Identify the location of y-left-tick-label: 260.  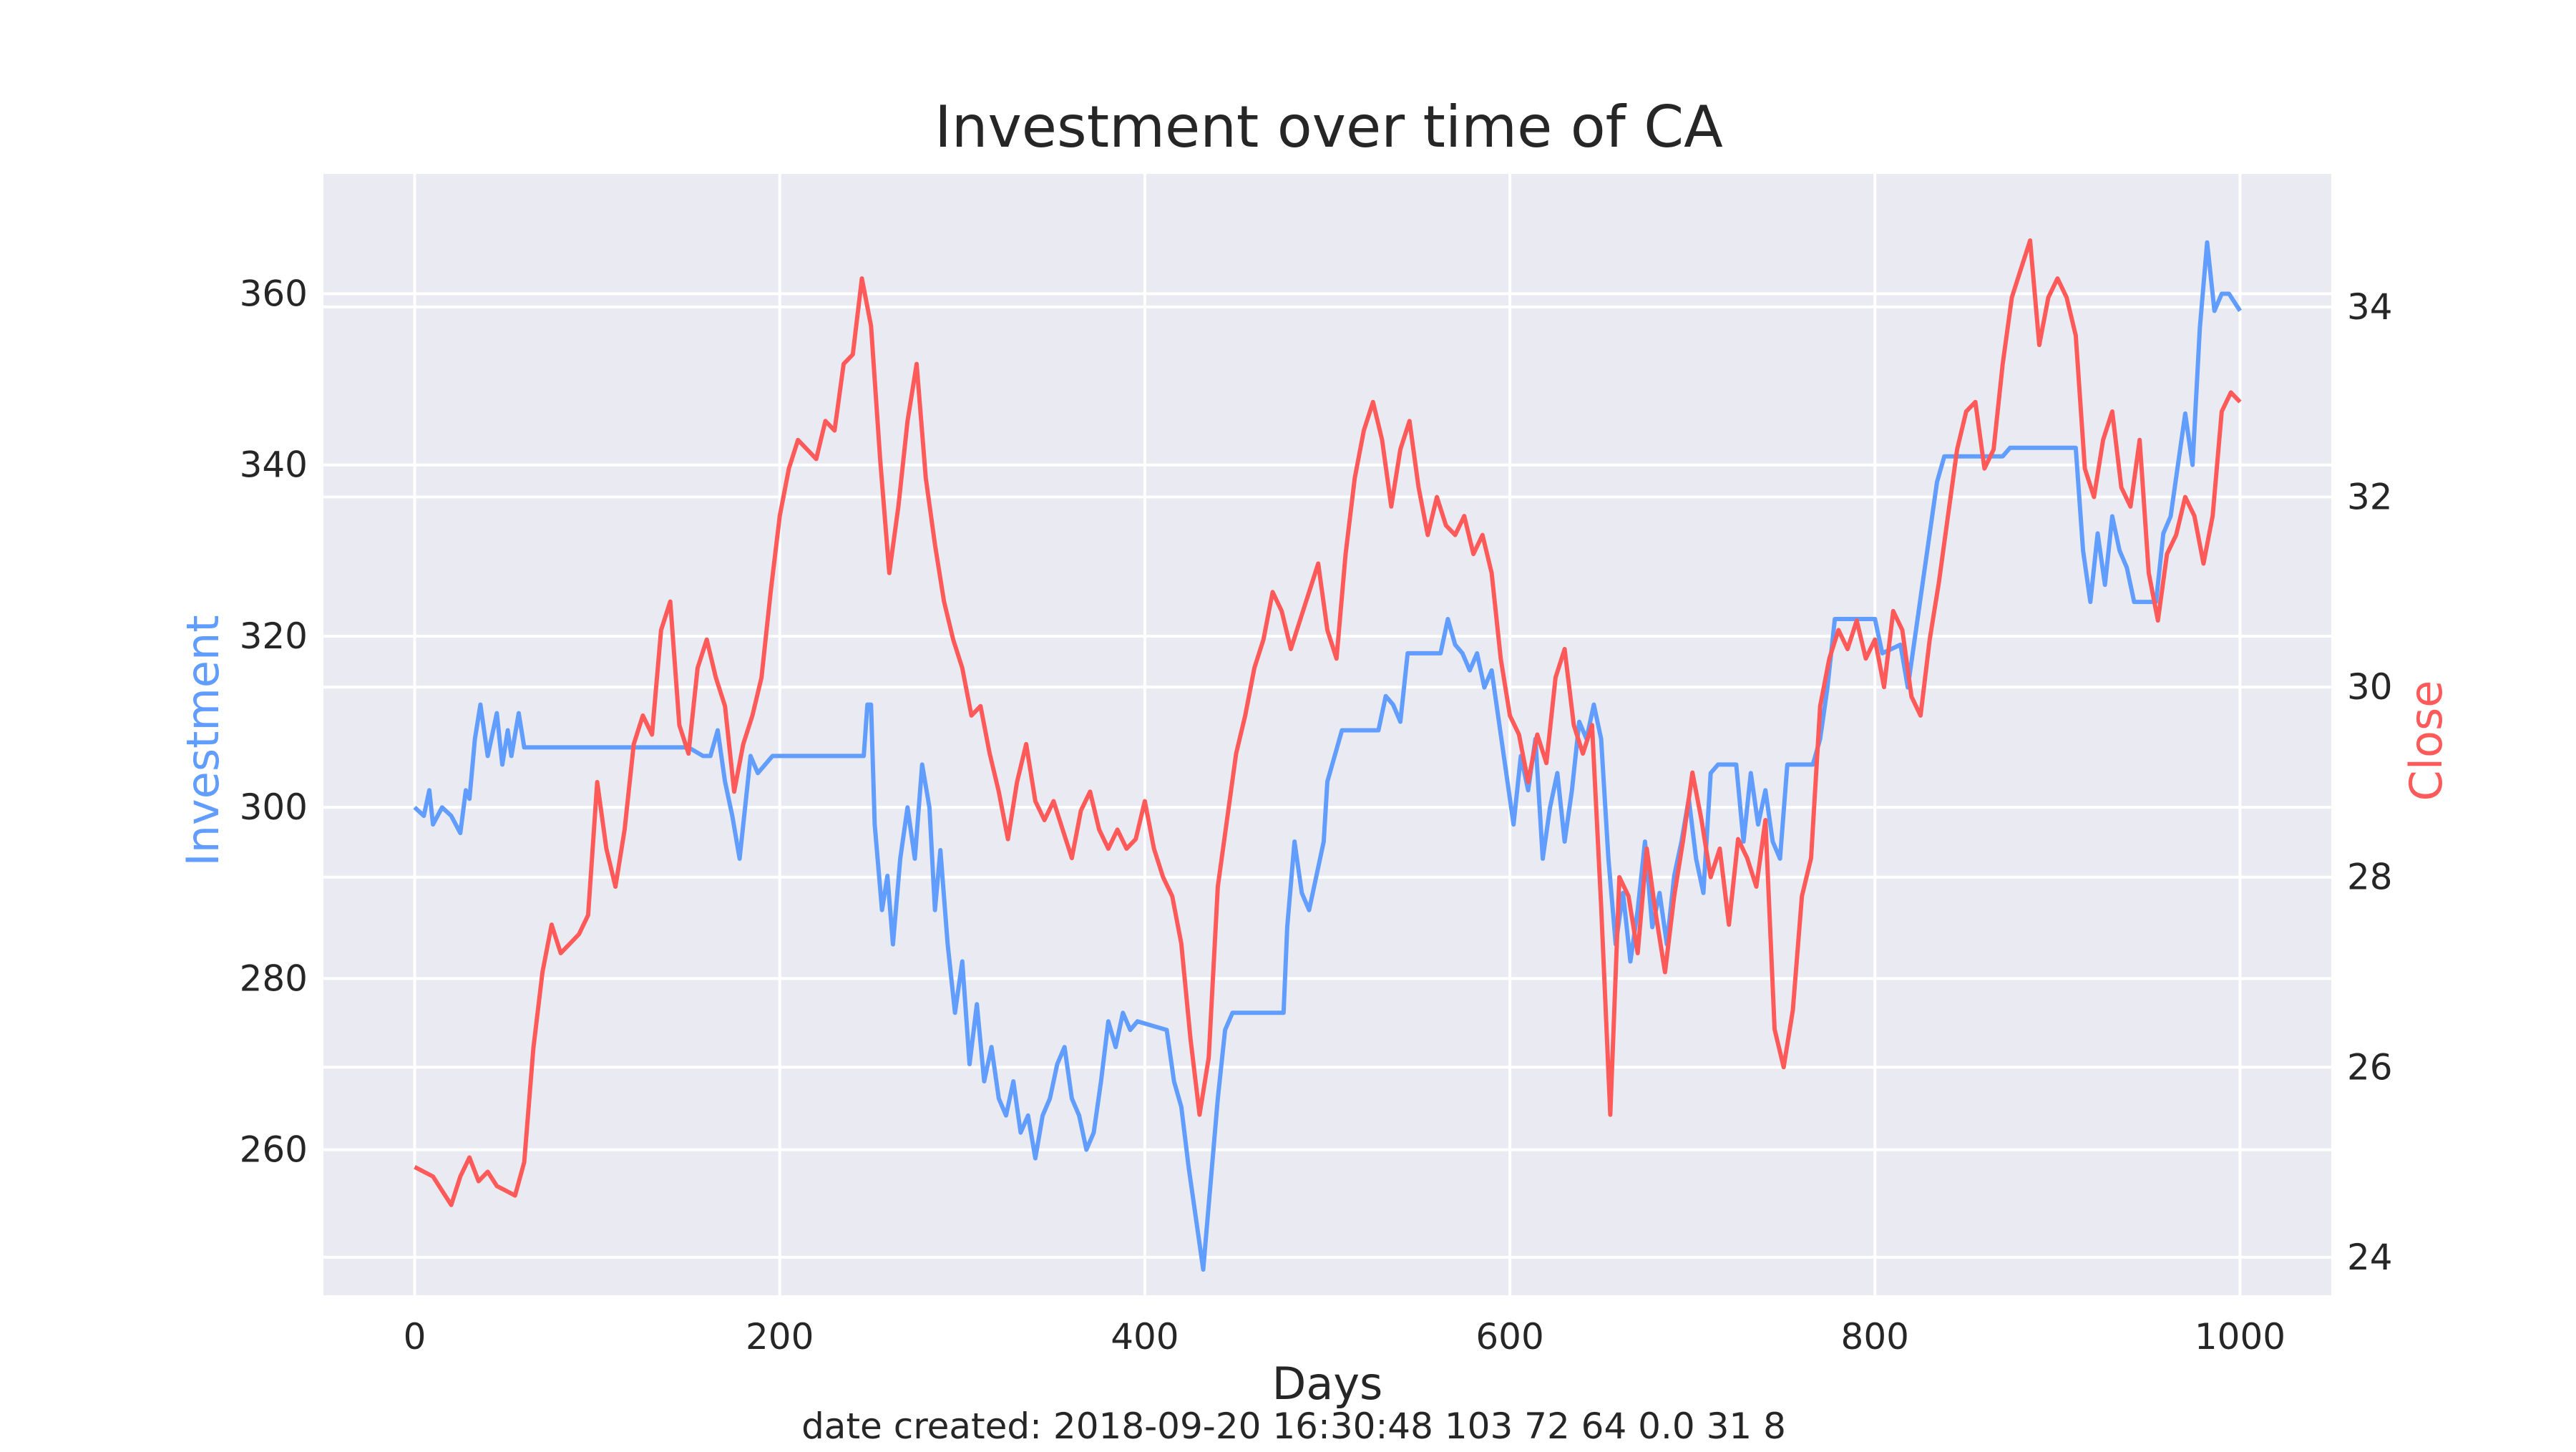
(274, 1150).